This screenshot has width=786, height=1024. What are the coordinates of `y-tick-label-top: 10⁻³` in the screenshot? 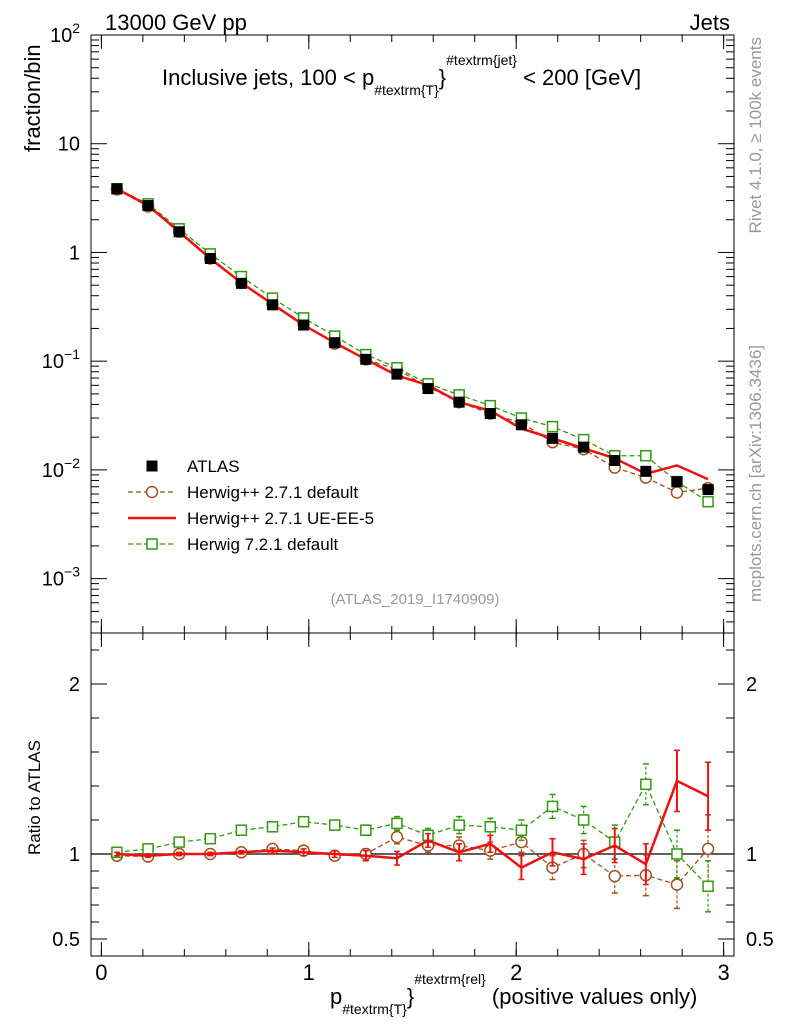 It's located at (61, 577).